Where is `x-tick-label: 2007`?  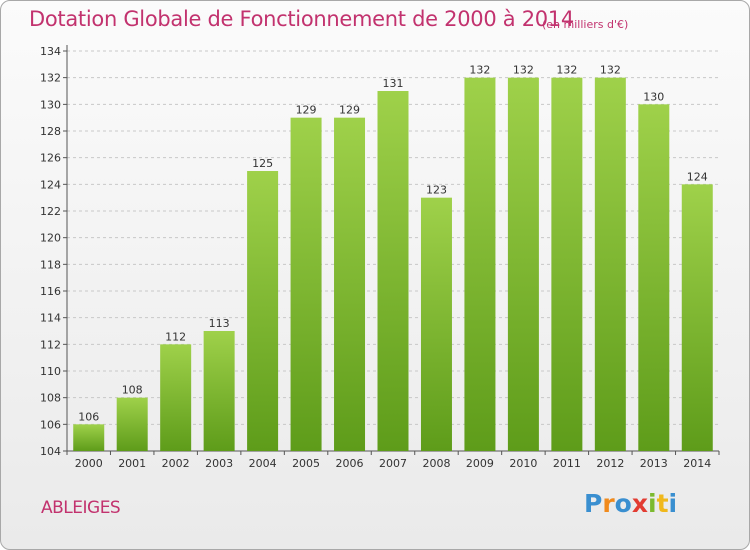 x-tick-label: 2007 is located at coordinates (393, 463).